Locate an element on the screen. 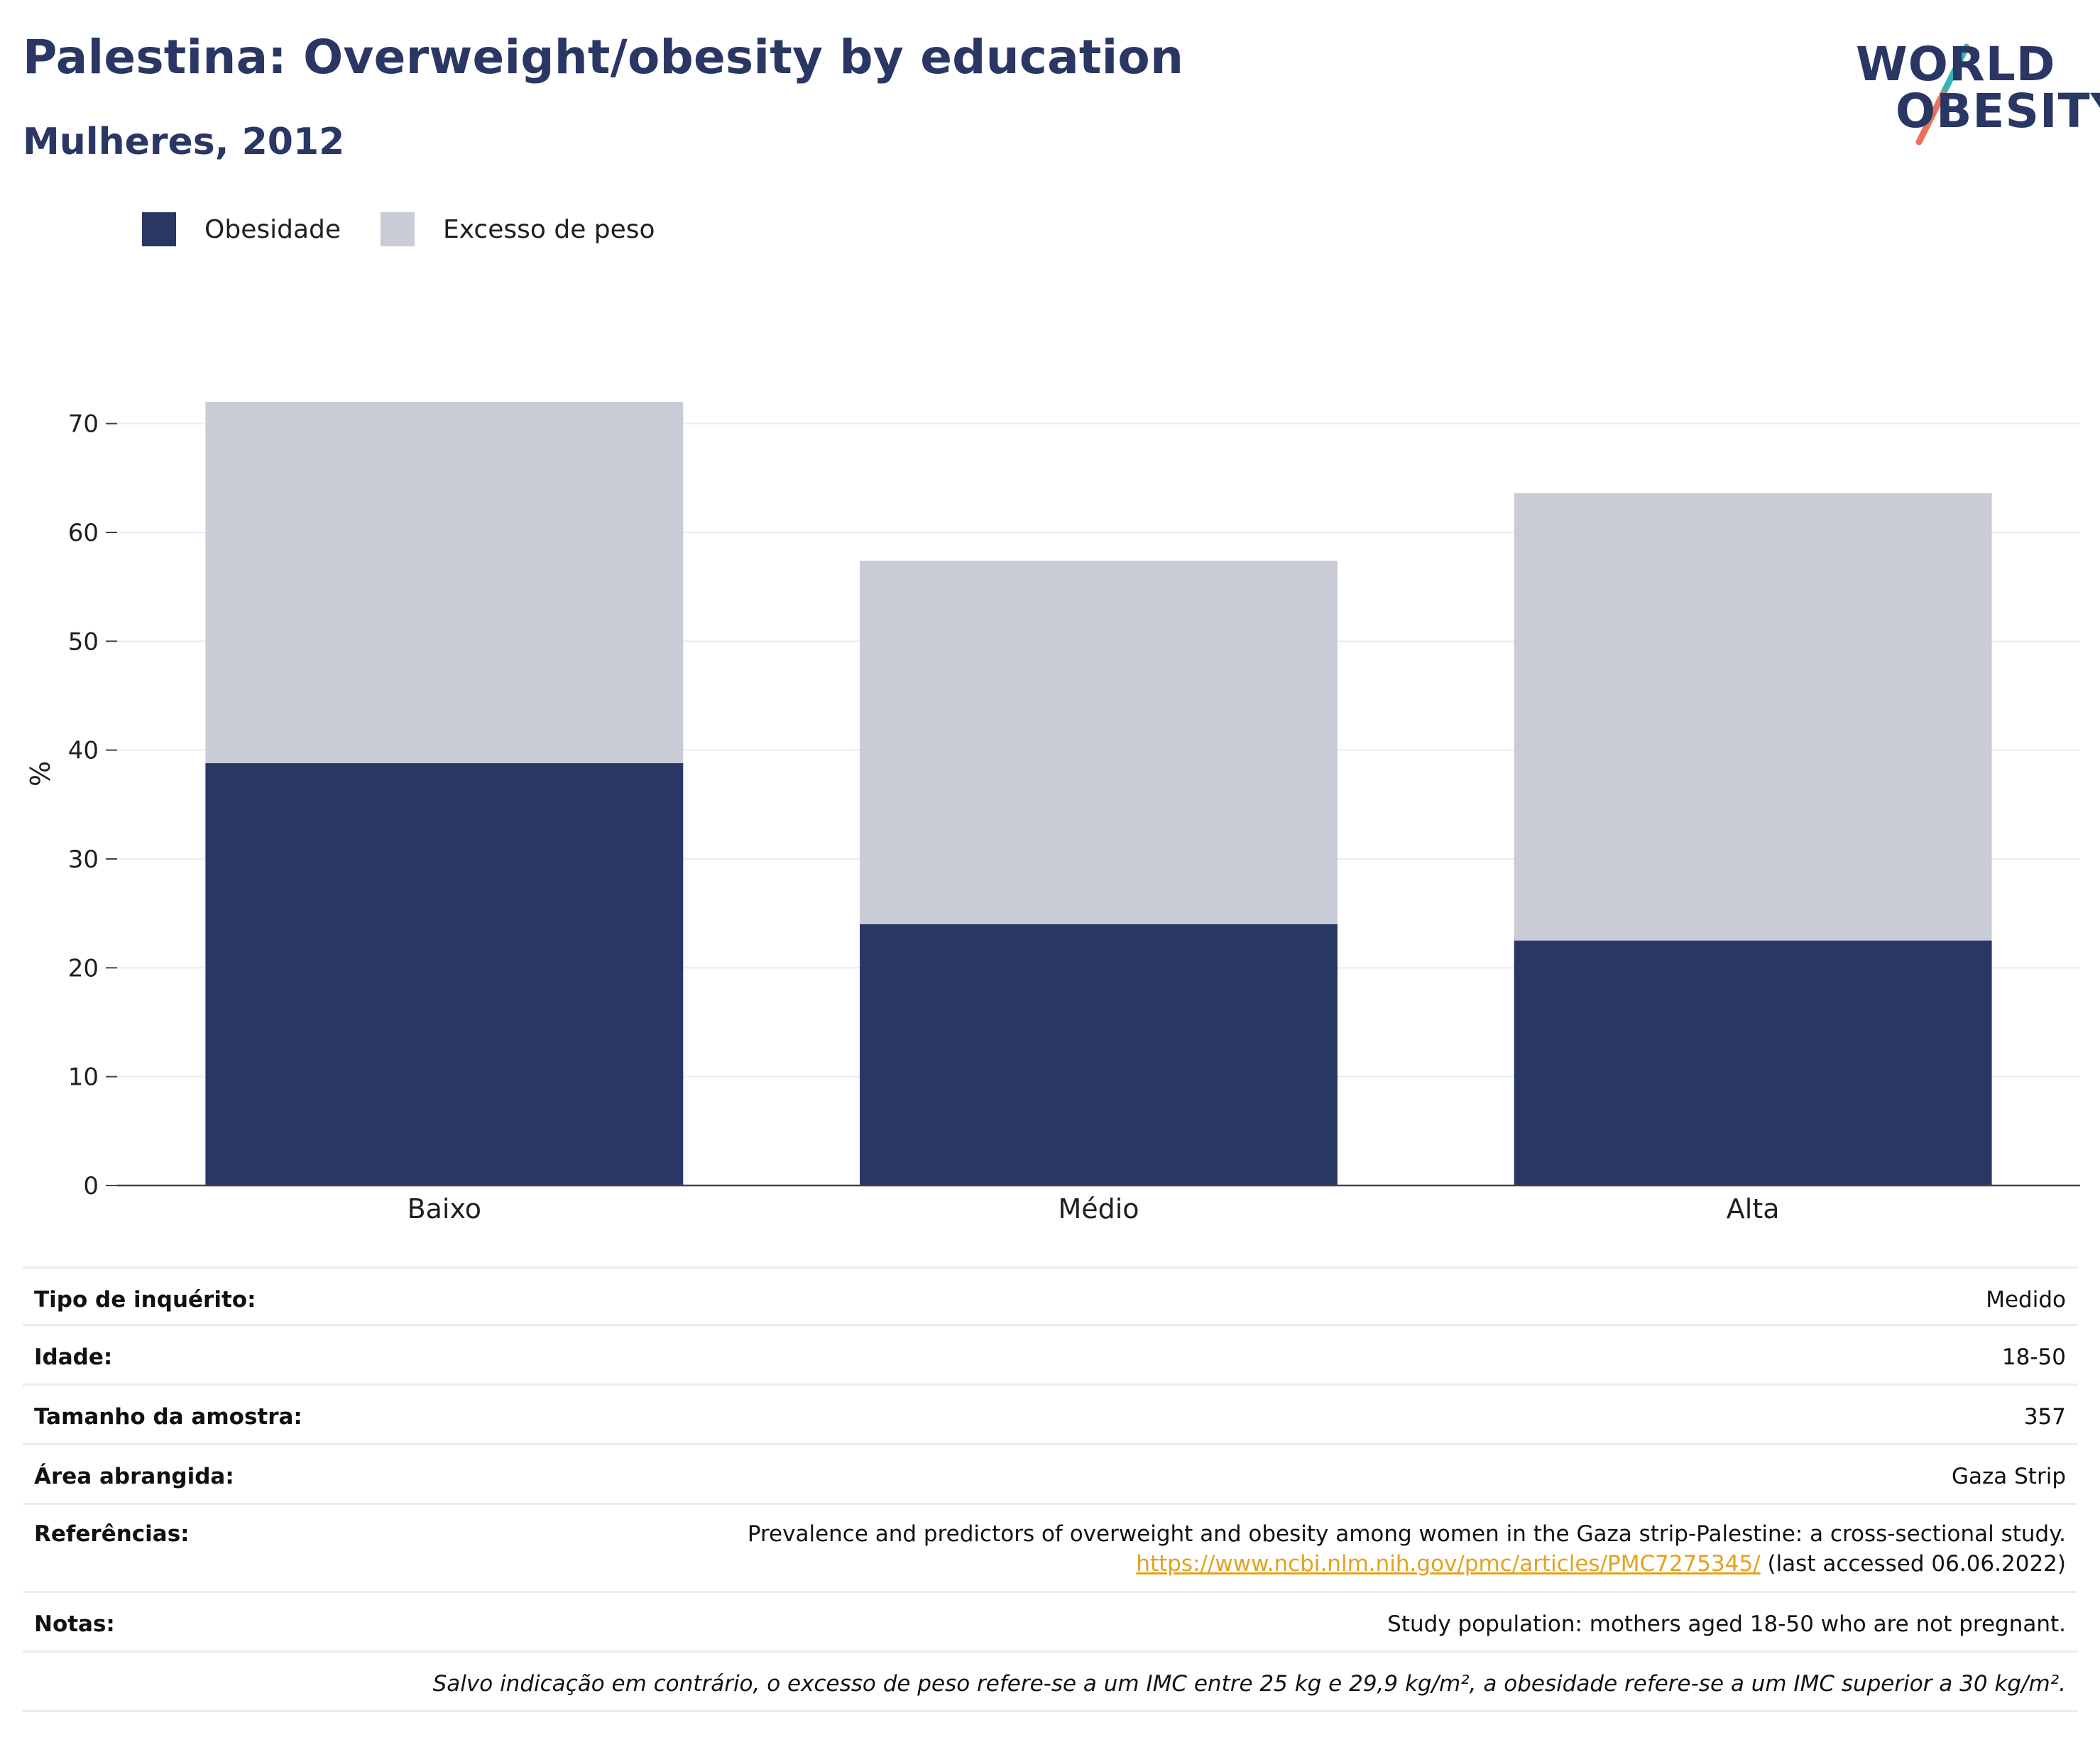 The width and height of the screenshot is (2100, 1747). info-key: Tamanho da amostra: is located at coordinates (168, 1417).